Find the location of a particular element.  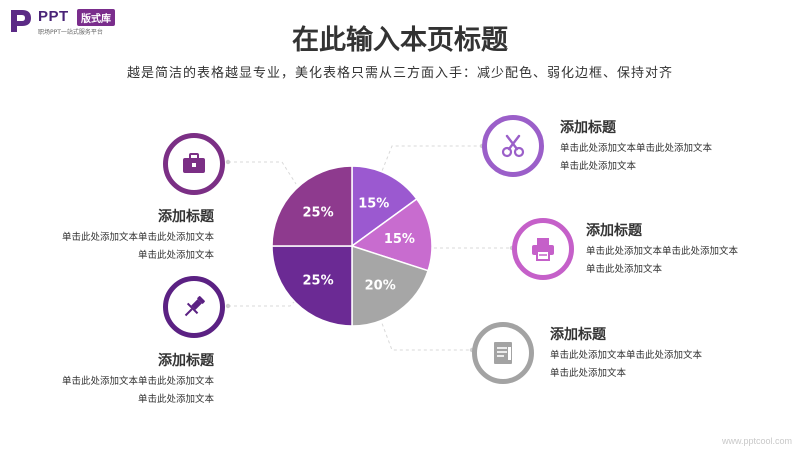

card-left-top: 添加标题 单击此处添加文本单击此处添加文本 单击此处添加文本 is located at coordinates (138, 236).